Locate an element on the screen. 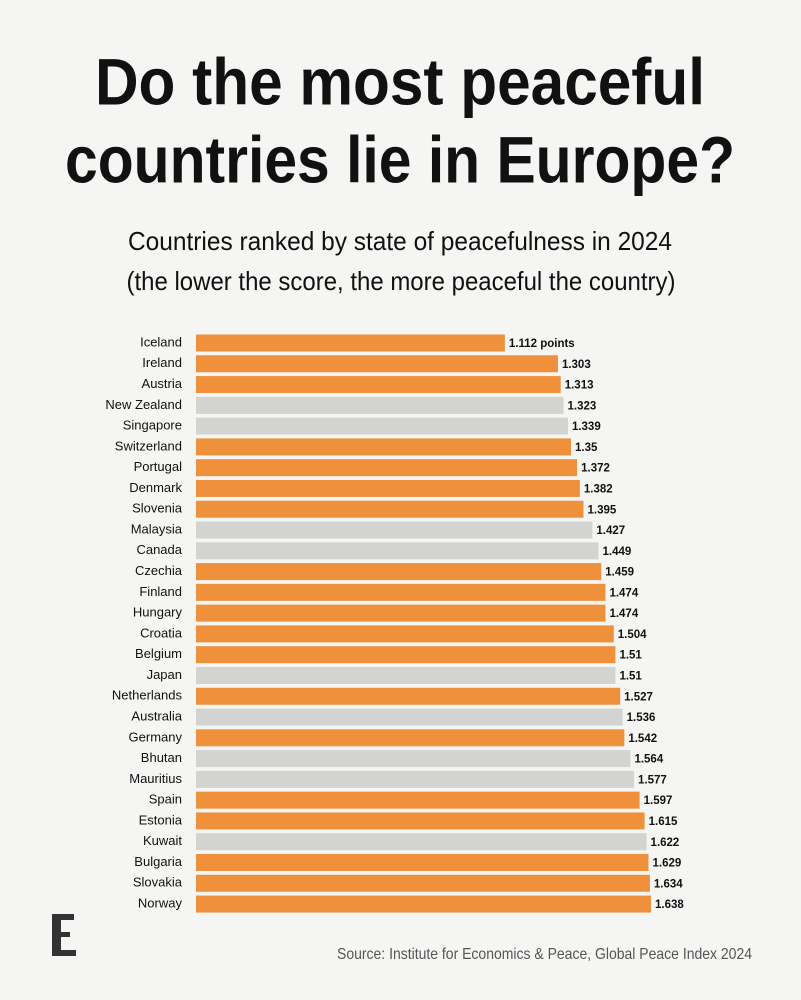 The image size is (801, 1000). category-label: Portugal is located at coordinates (158, 466).